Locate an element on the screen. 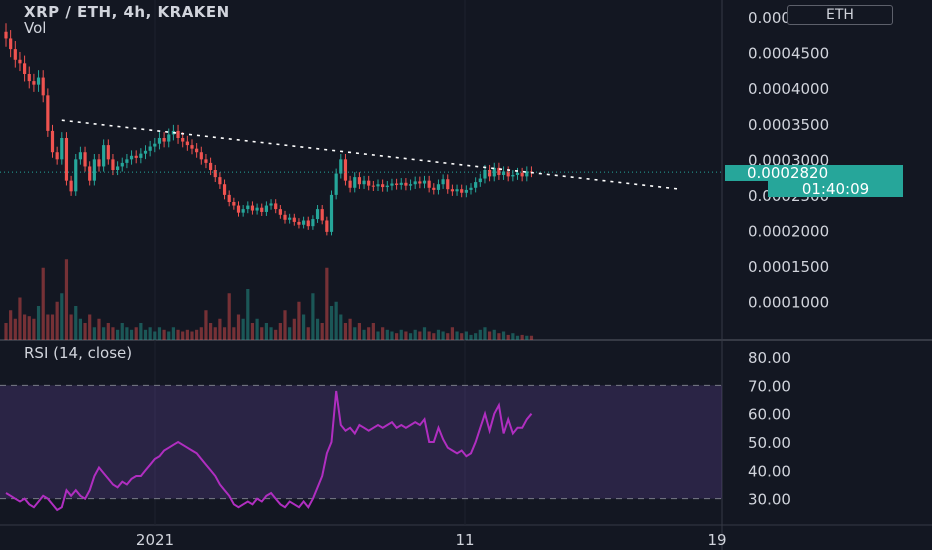 The width and height of the screenshot is (932, 550). time-tick-label: 2021 is located at coordinates (155, 540).